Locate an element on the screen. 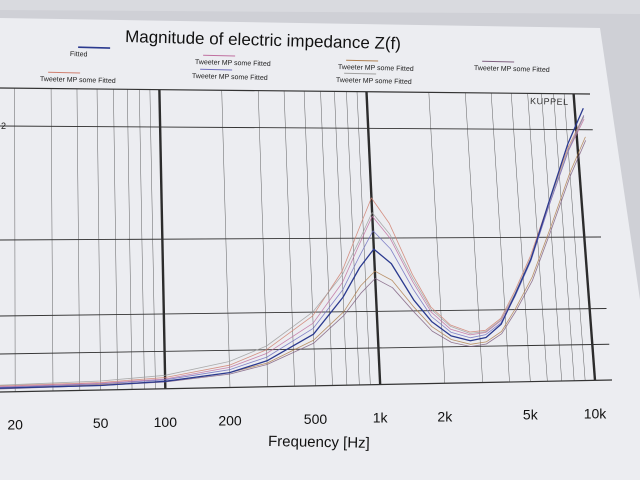 The width and height of the screenshot is (640, 480). x-tick-label: 2k is located at coordinates (445, 416).